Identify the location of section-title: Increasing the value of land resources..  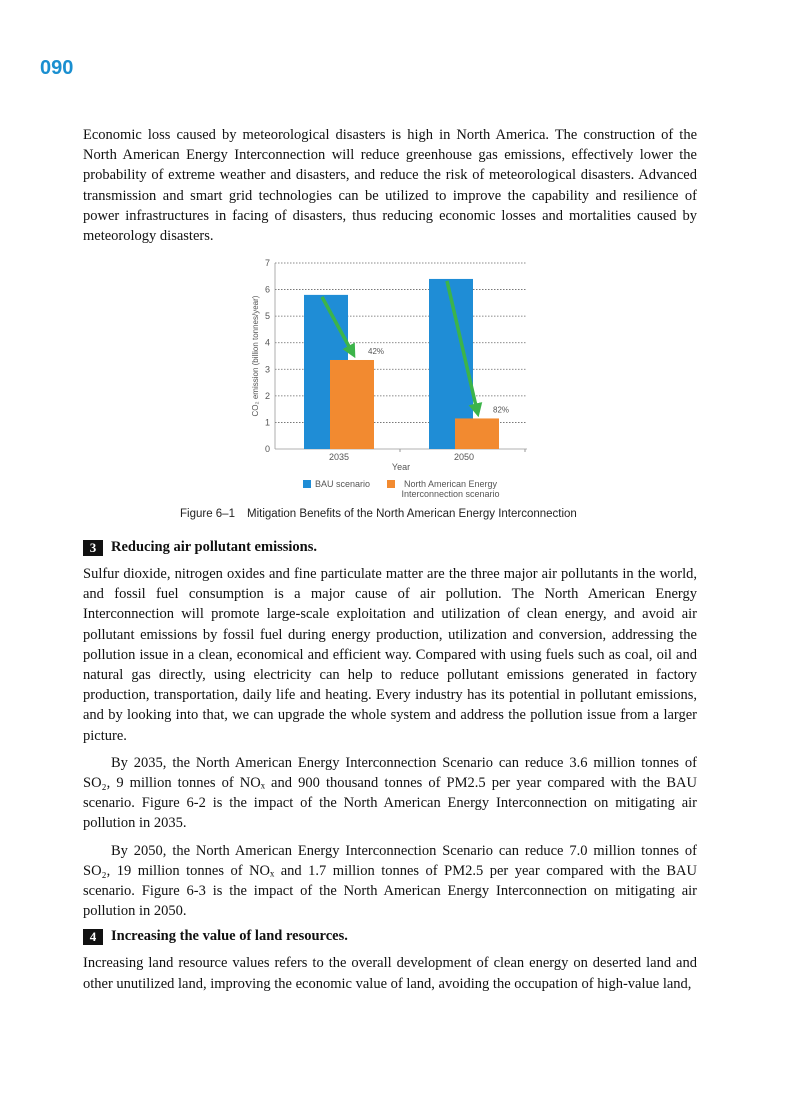
(229, 936).